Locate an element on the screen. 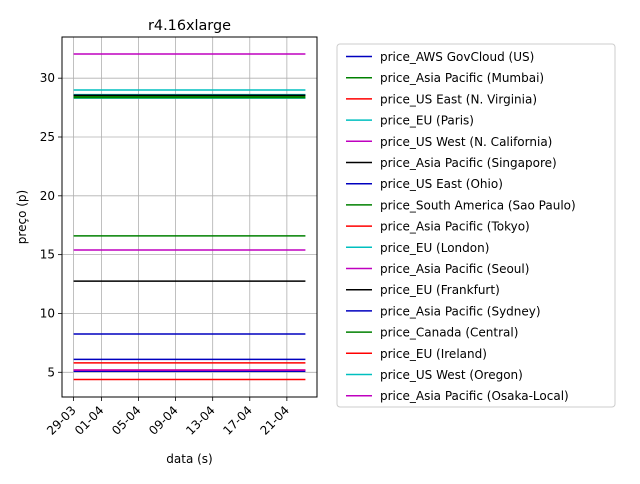  y-tick-label: 25 is located at coordinates (47, 137).